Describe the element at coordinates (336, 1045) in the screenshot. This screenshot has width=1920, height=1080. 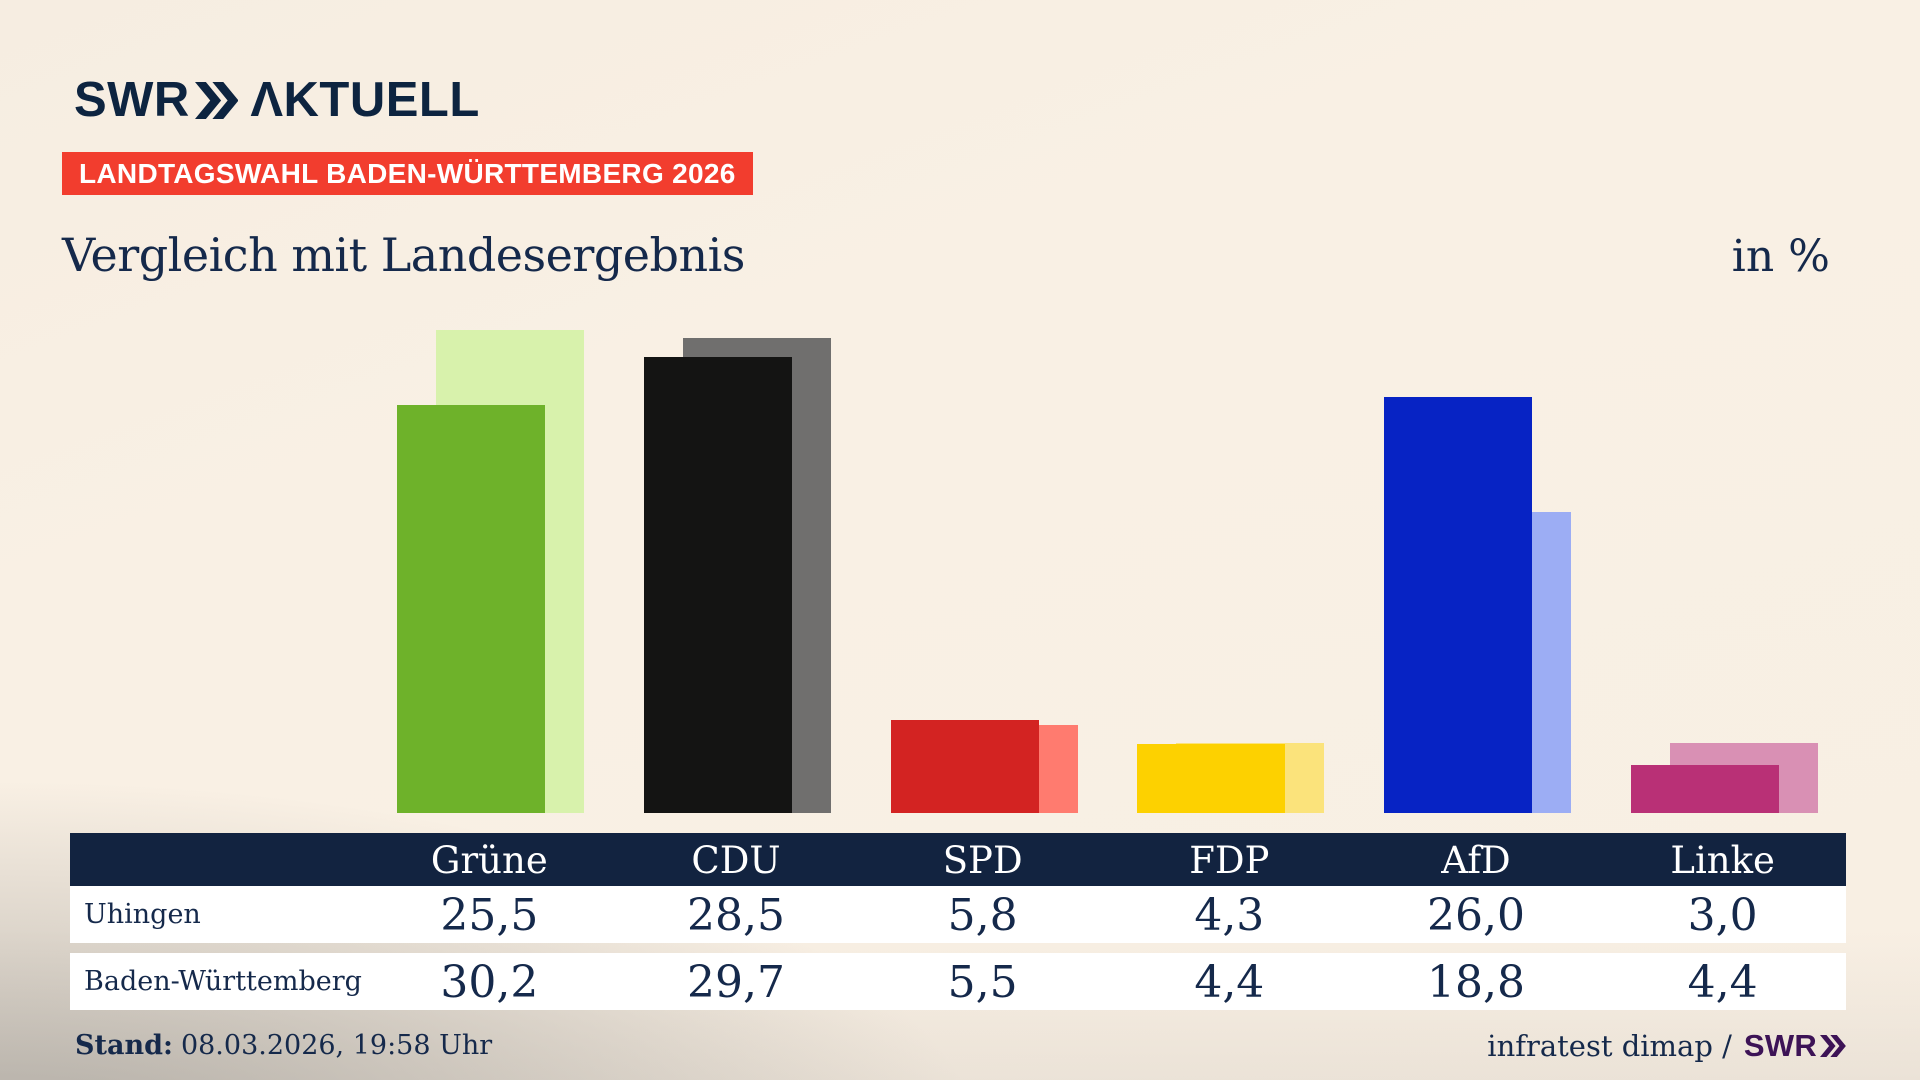
I see `stand-value: 08.03.2026, 19:58 Uhr` at that location.